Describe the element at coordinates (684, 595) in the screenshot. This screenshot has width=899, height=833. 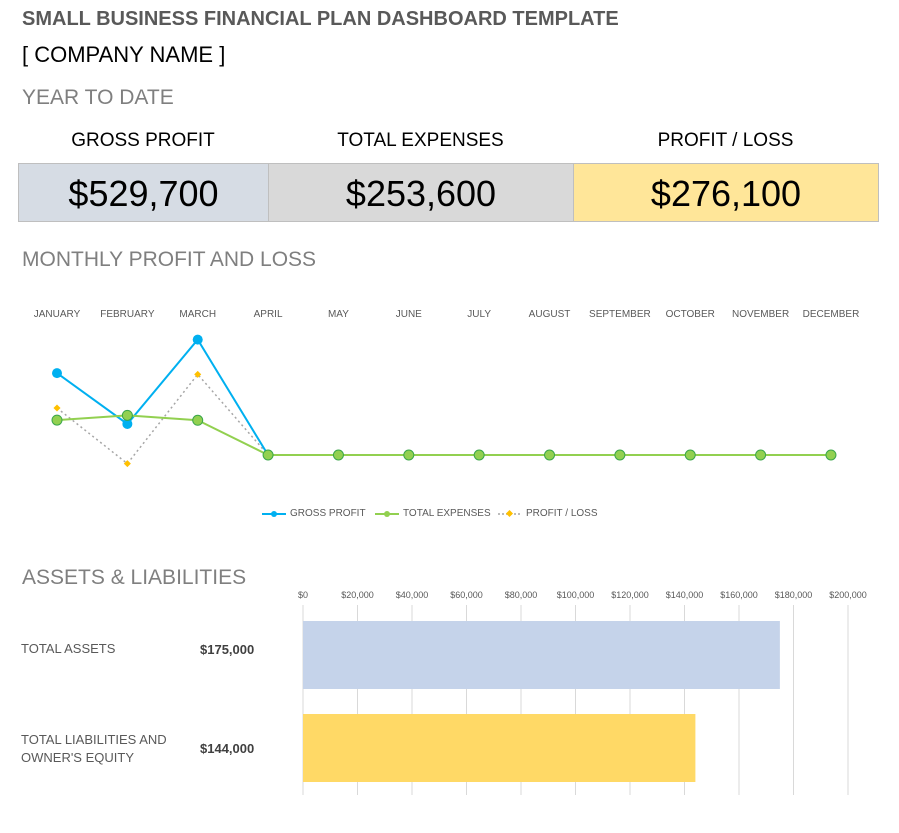
I see `axis-tick-label: $140,000` at that location.